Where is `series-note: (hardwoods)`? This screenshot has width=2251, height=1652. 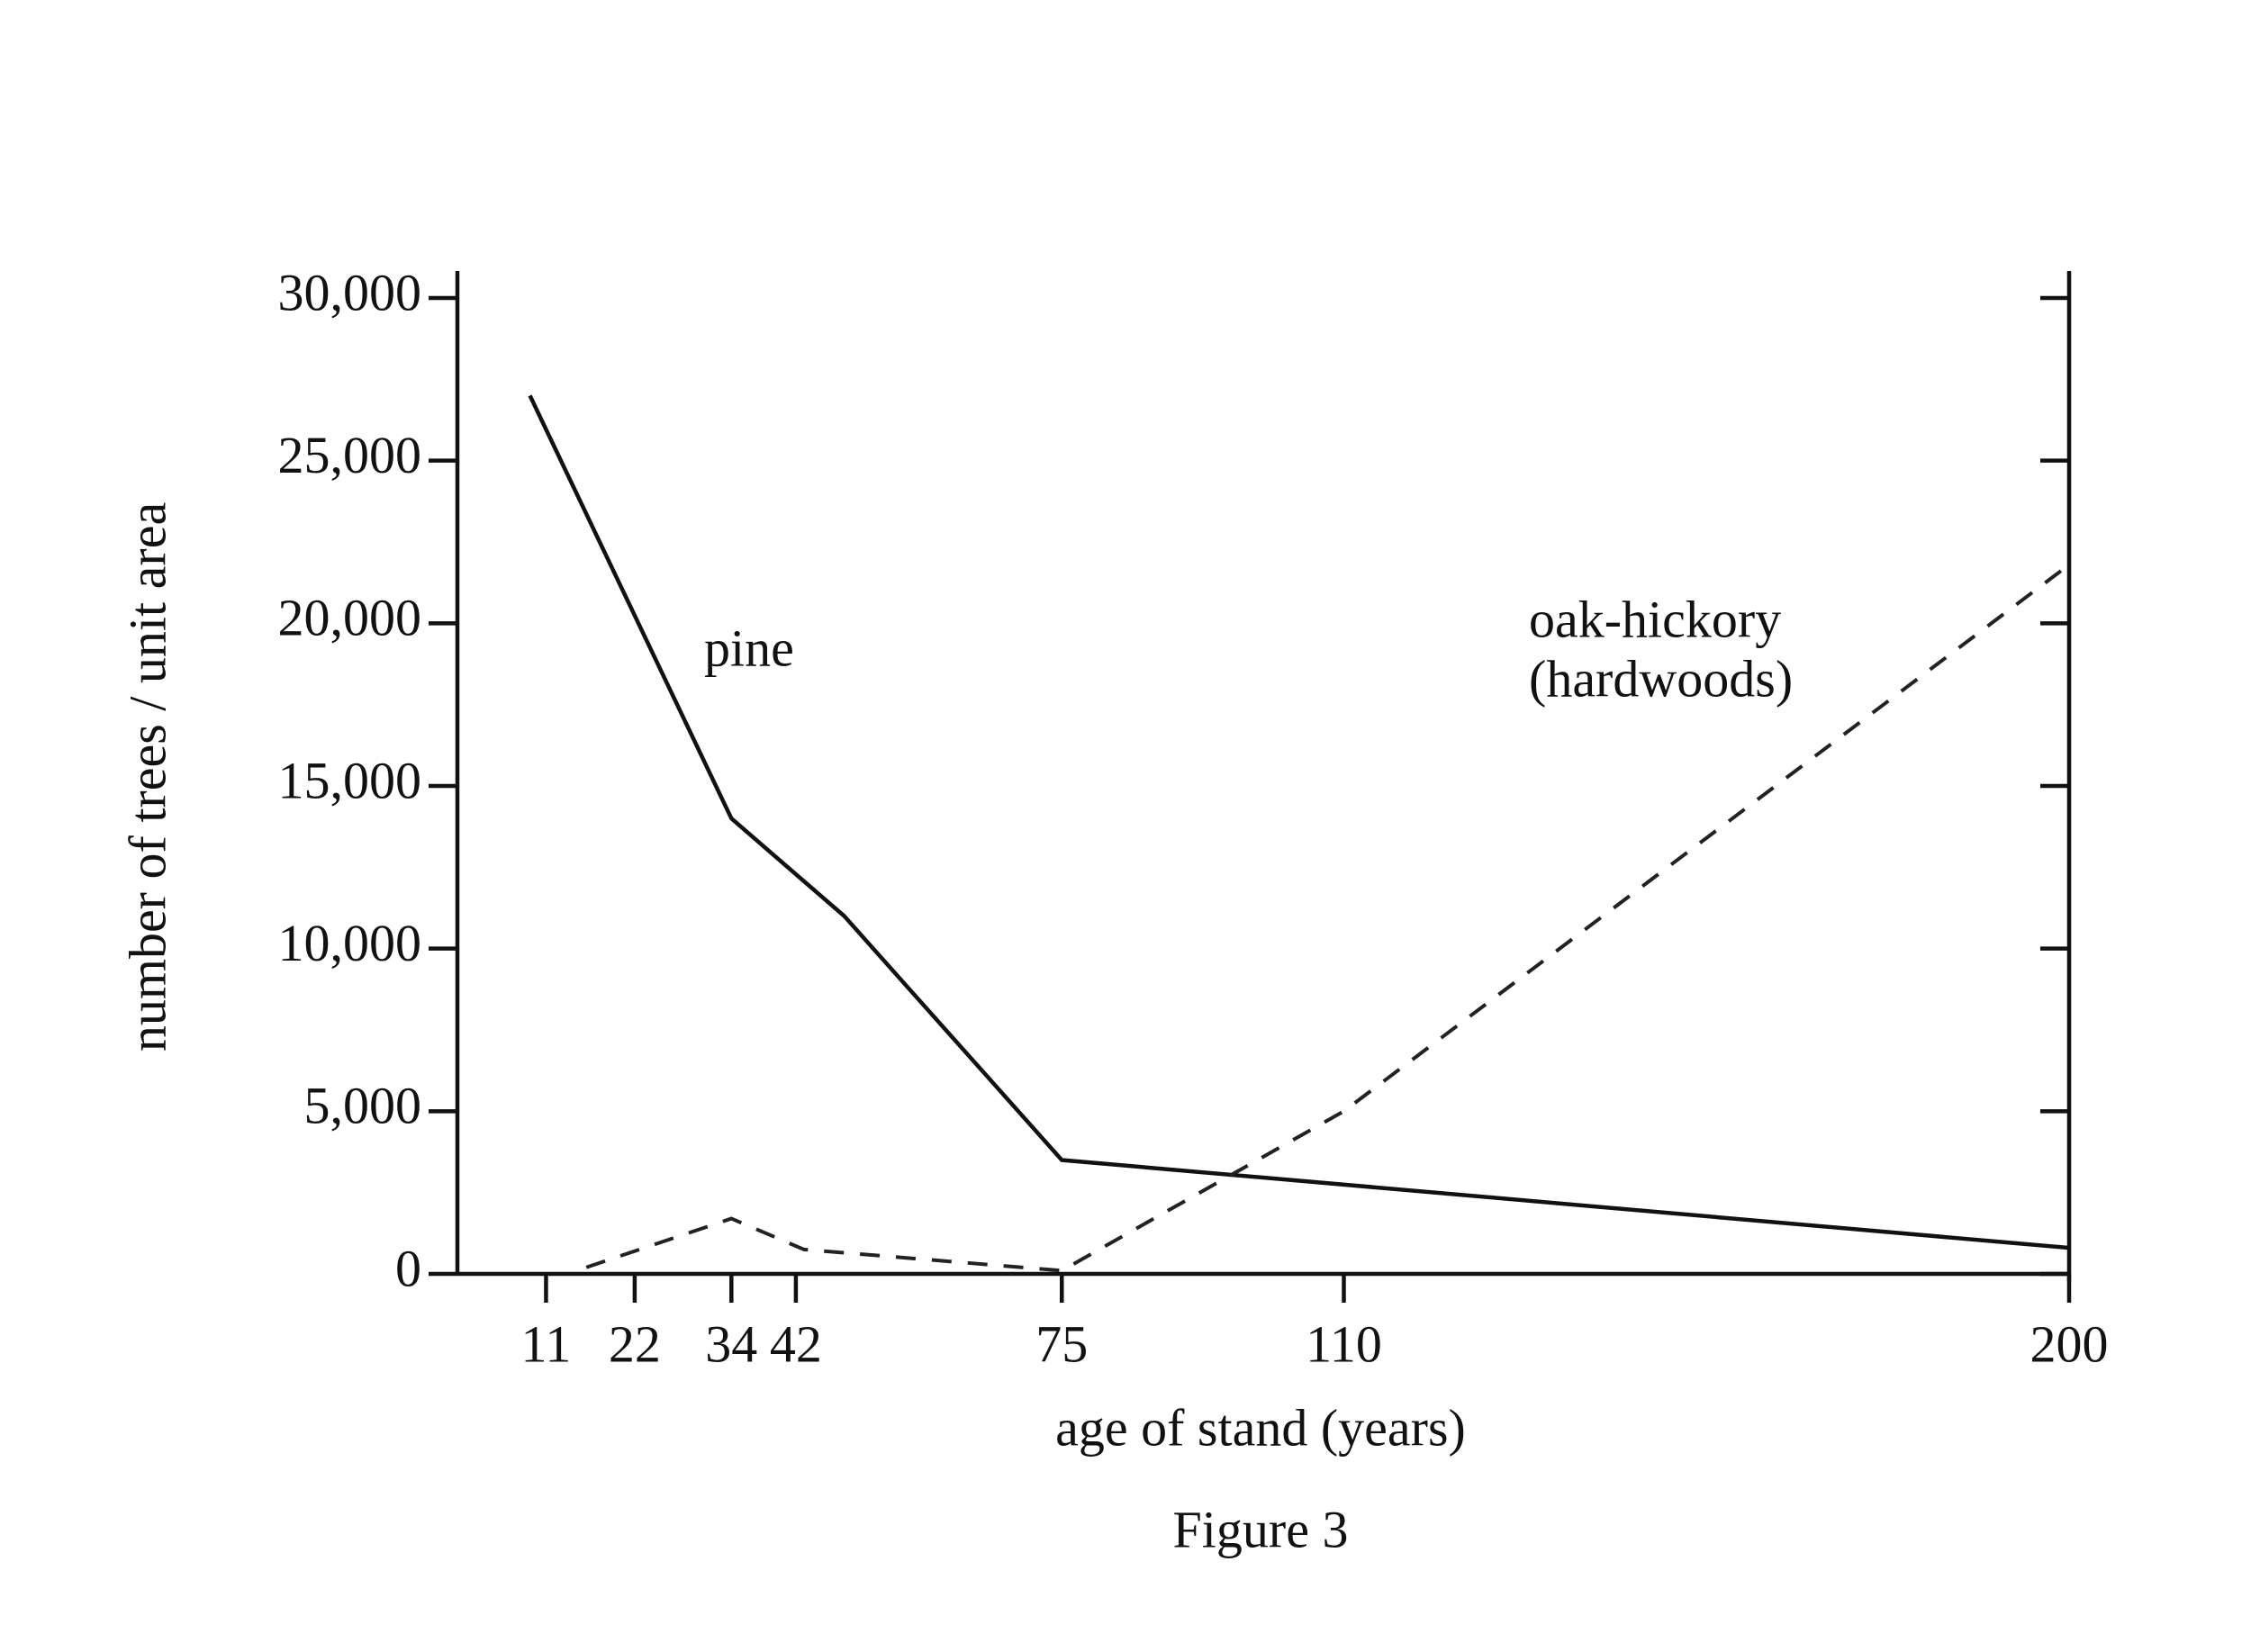
series-note: (hardwoods) is located at coordinates (1661, 678).